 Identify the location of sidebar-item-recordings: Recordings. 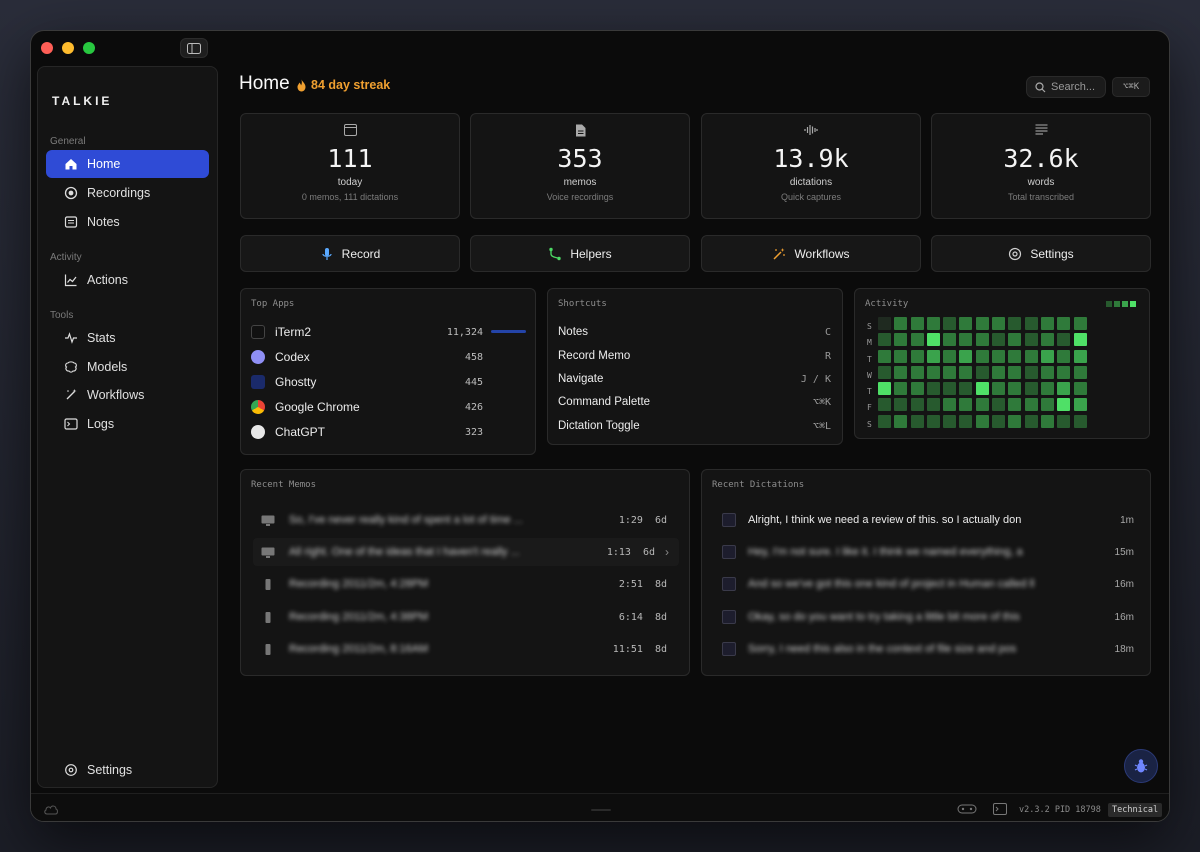
(127, 193).